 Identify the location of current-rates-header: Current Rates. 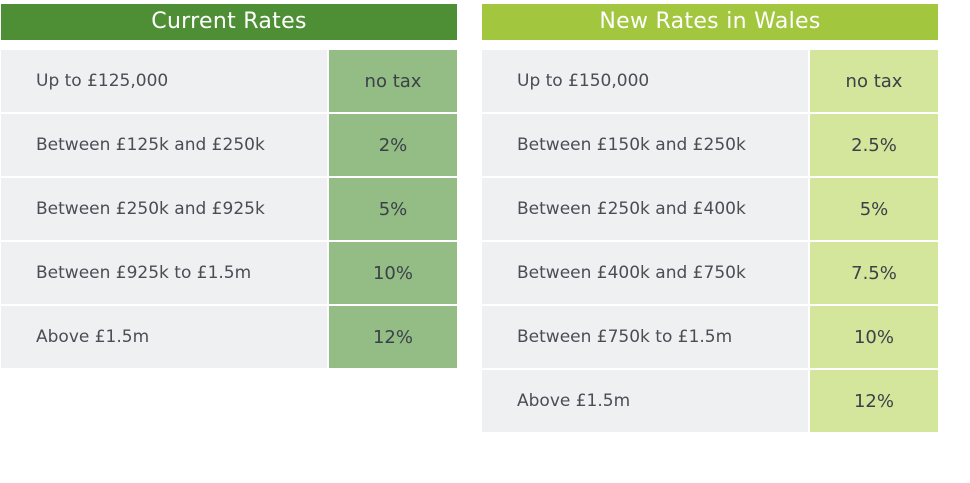
(229, 22).